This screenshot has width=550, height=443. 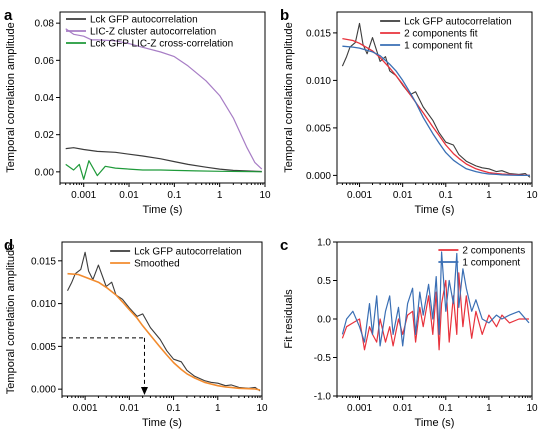 I want to click on y-axis-title-a: Temporal correlation amplitude, so click(x=11, y=97).